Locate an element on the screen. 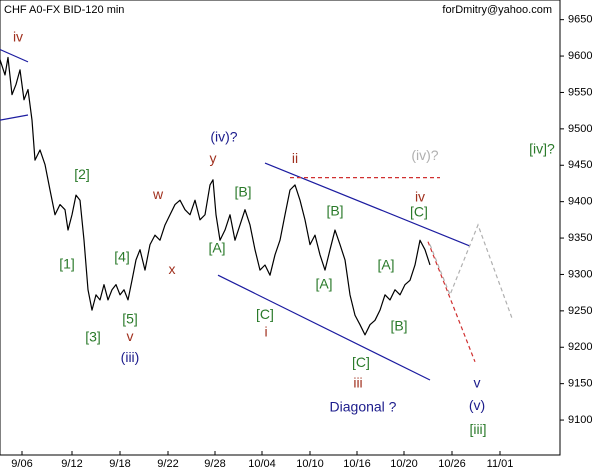  wave-label: w is located at coordinates (158, 194).